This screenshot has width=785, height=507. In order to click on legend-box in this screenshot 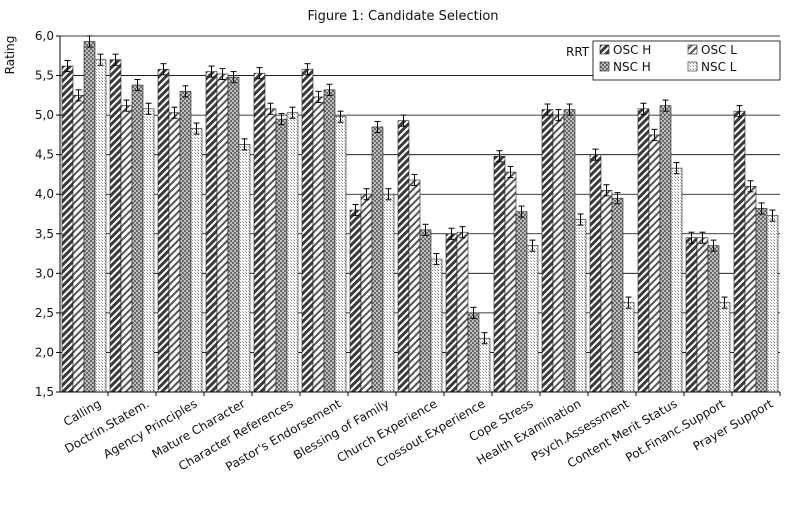, I will do `click(686, 60)`.